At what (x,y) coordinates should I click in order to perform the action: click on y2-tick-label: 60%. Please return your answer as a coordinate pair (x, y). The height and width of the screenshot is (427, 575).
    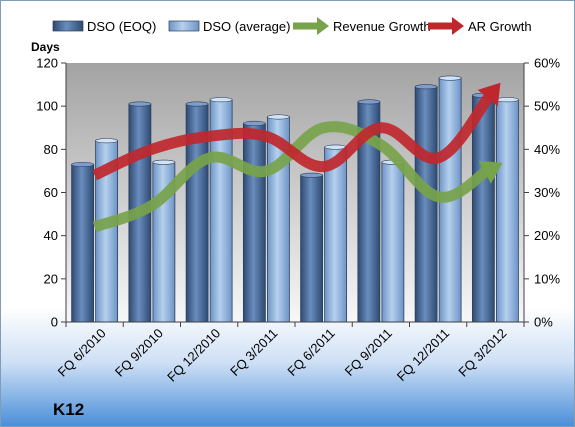
    Looking at the image, I should click on (547, 63).